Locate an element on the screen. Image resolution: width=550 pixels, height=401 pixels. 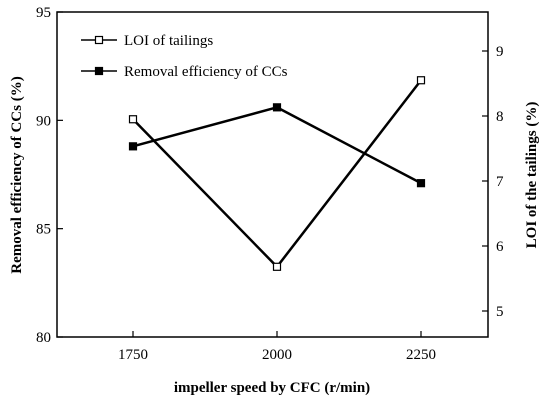
y-left-tick-label: 90 is located at coordinates (43, 121).